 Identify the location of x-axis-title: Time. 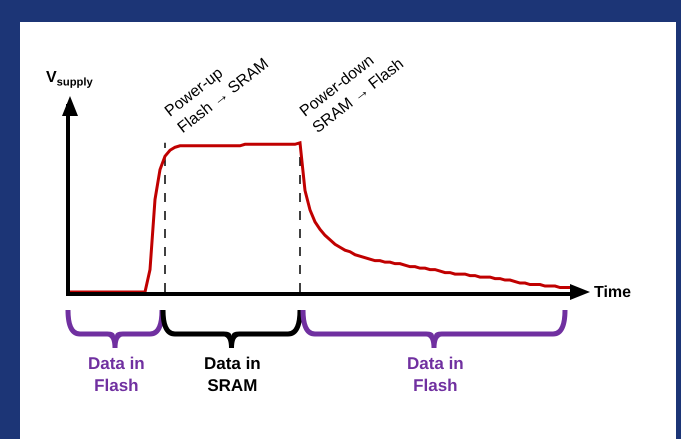
(613, 292).